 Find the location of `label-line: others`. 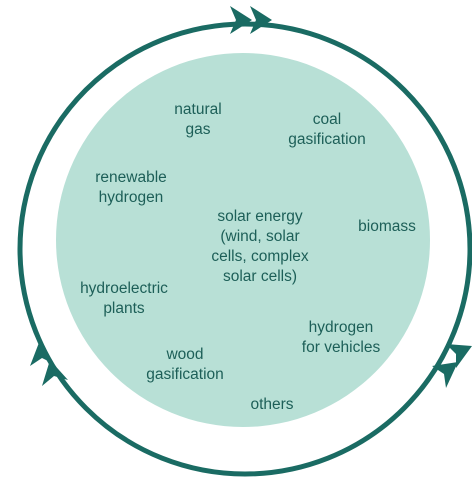

label-line: others is located at coordinates (271, 404).